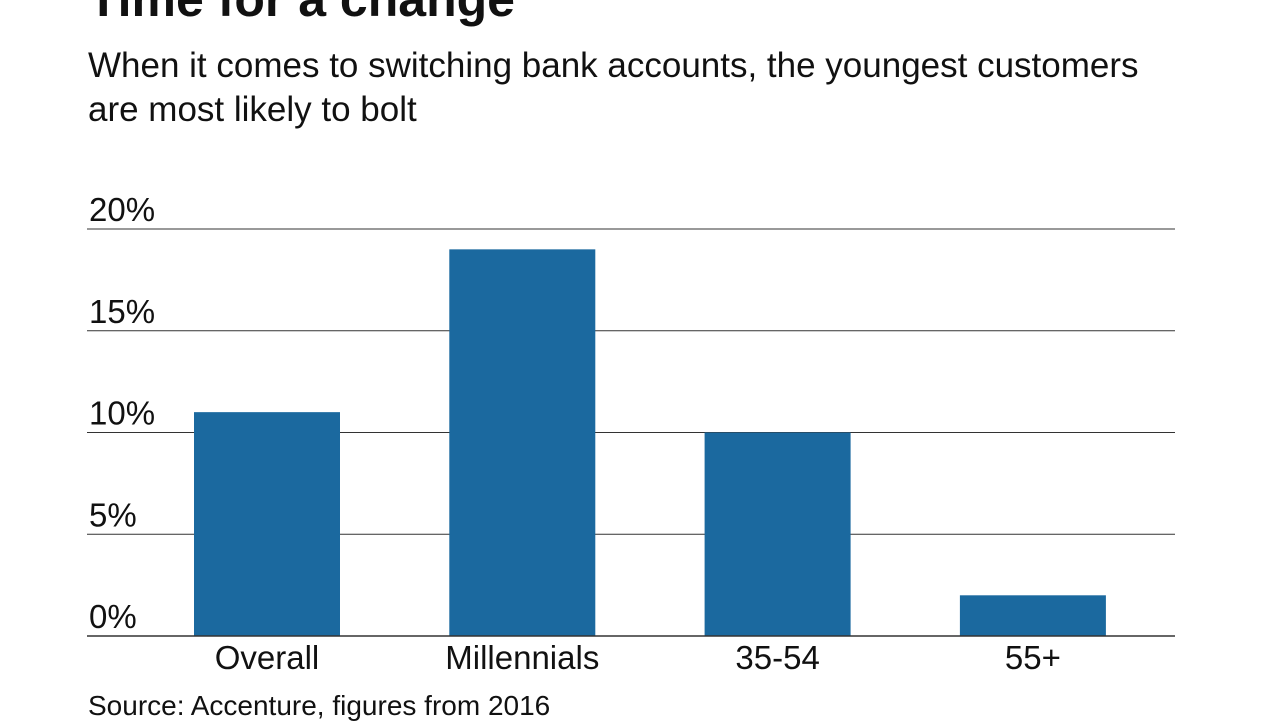 This screenshot has height=722, width=1280. What do you see at coordinates (522, 657) in the screenshot?
I see `x-category-label: Millennials` at bounding box center [522, 657].